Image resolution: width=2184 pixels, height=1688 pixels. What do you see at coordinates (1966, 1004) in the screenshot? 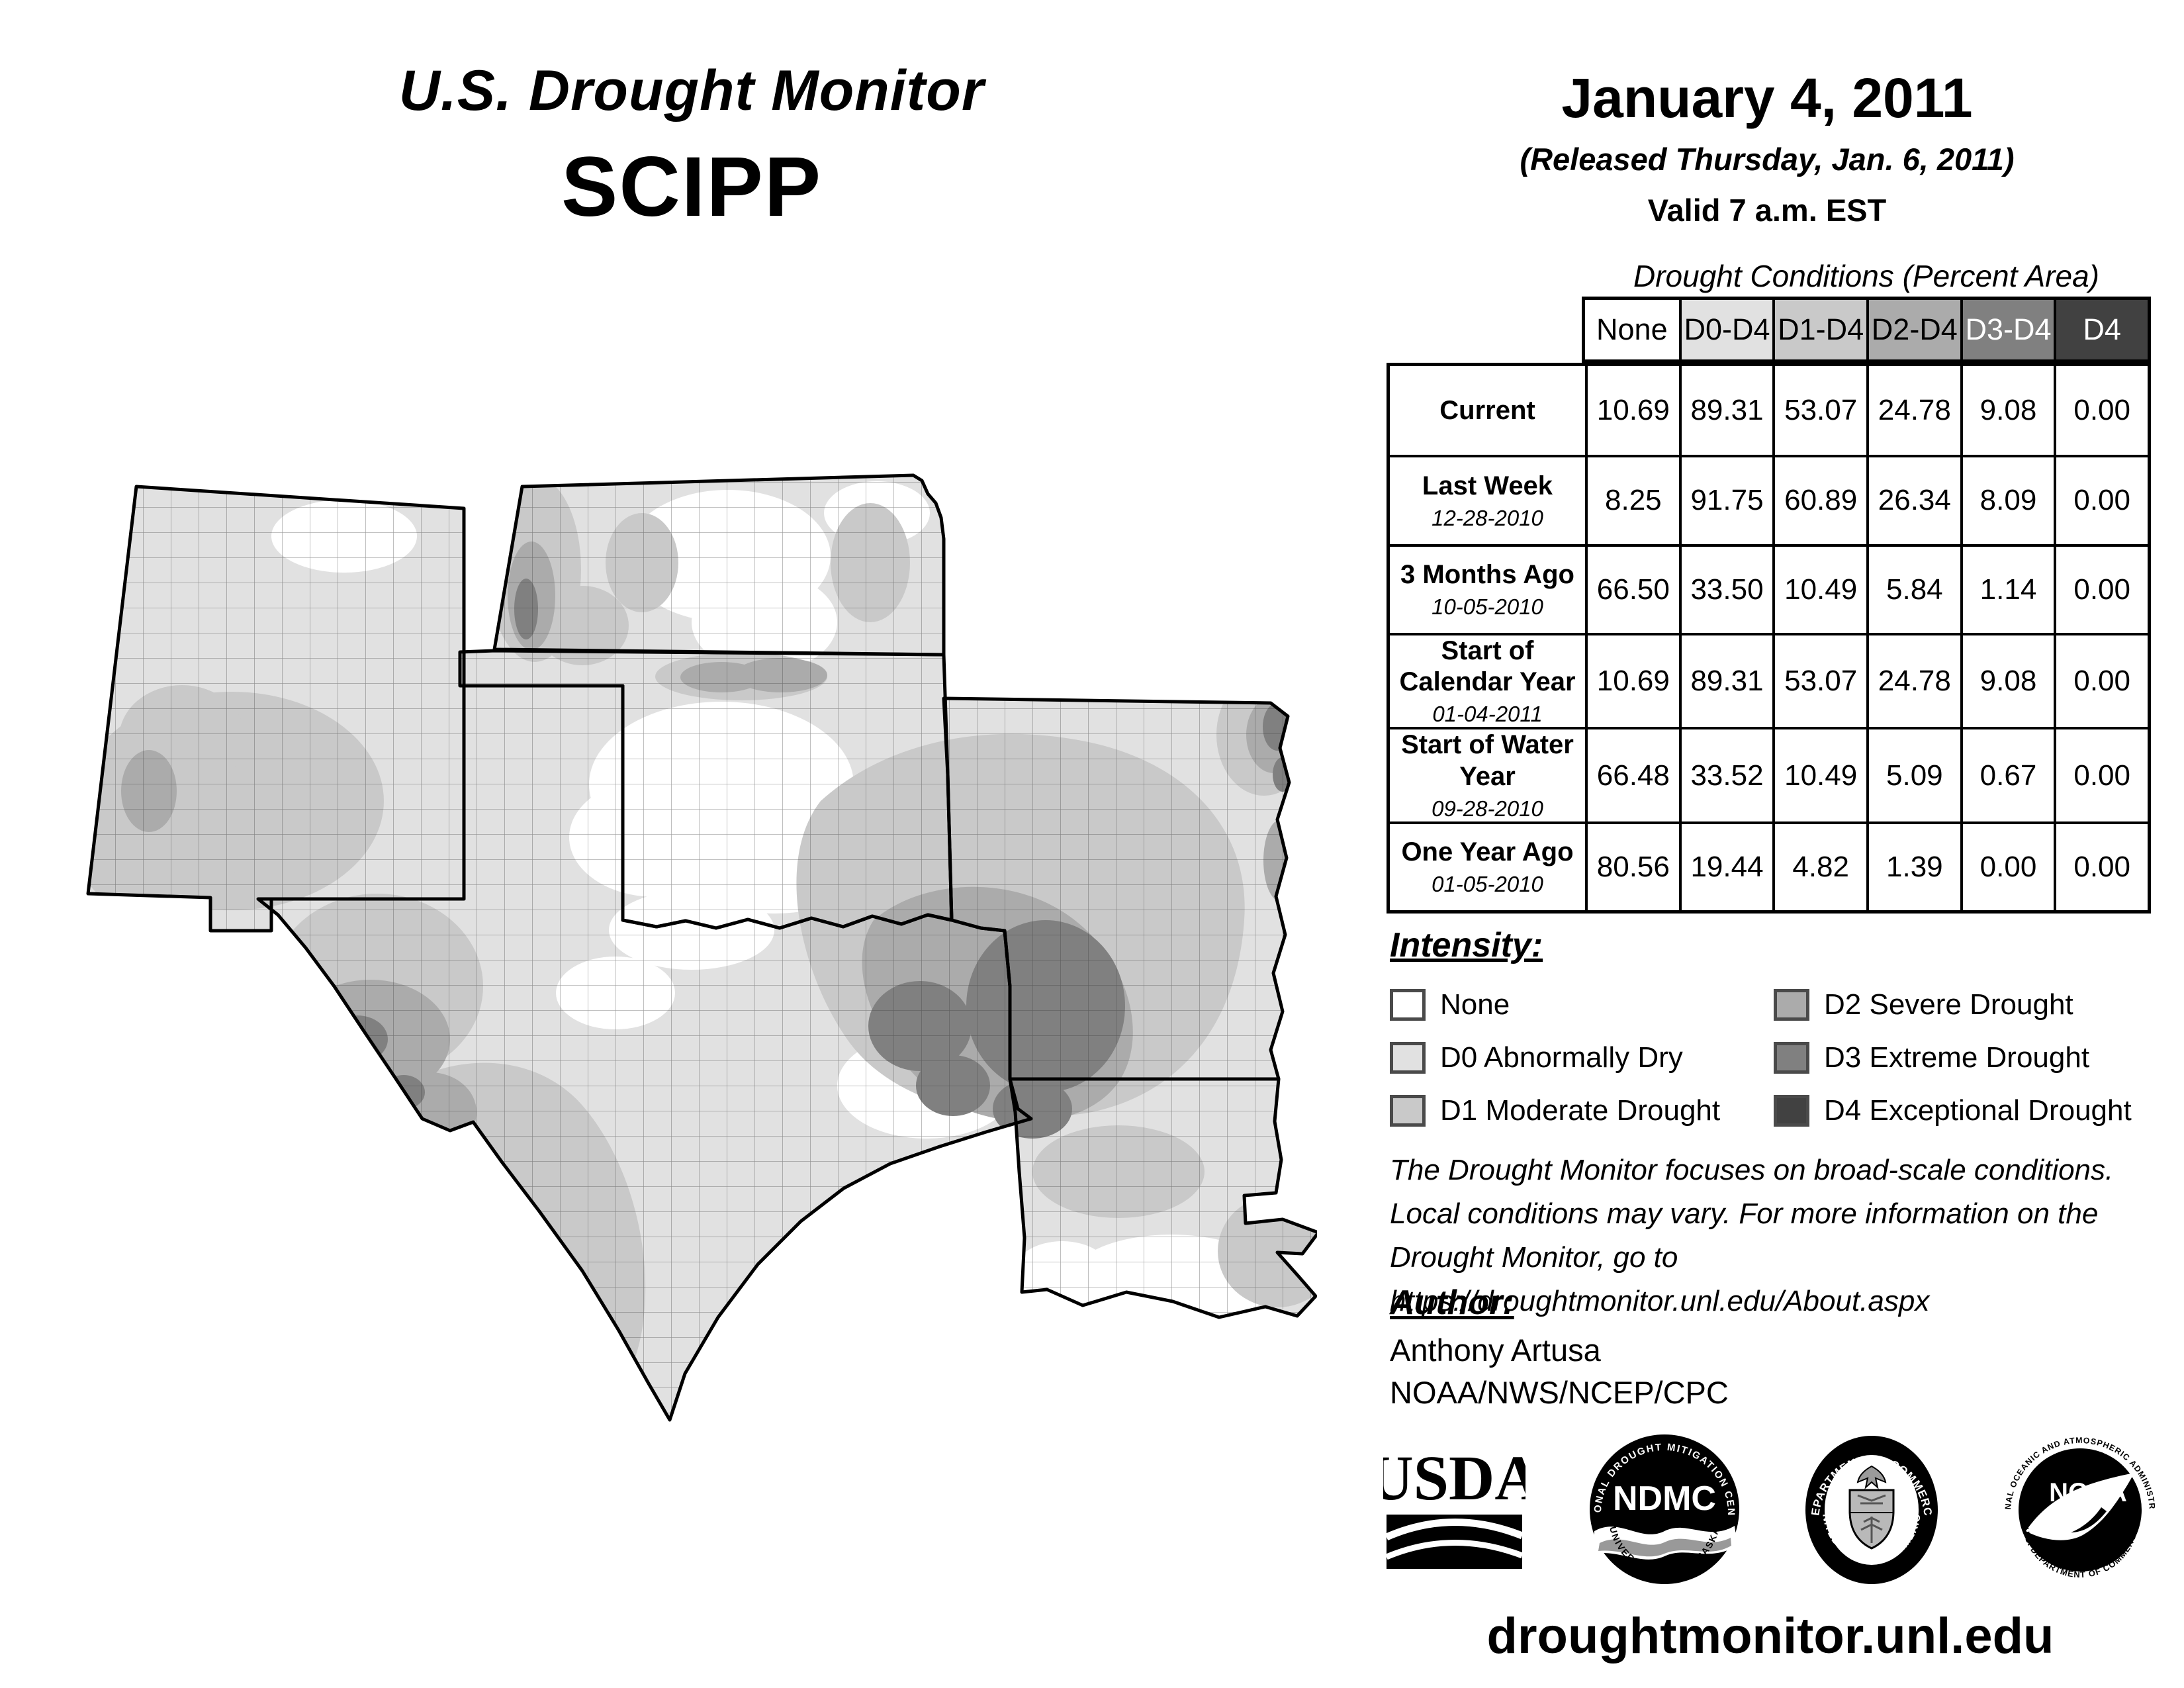
I see `legend-item: D2 Severe Drought` at bounding box center [1966, 1004].